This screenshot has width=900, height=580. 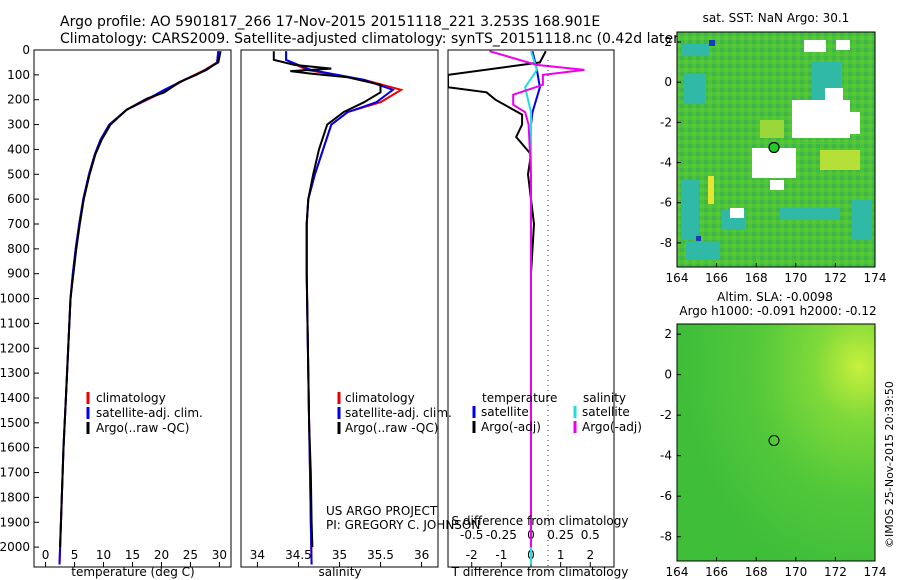 What do you see at coordinates (26, 50) in the screenshot?
I see `depth-tick-label: 0` at bounding box center [26, 50].